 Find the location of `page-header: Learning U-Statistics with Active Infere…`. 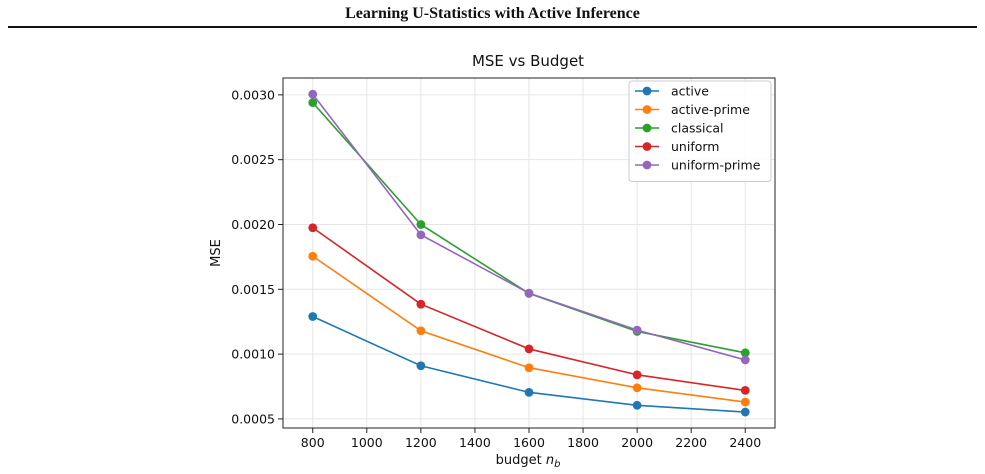

page-header: Learning U-Statistics with Active Infere… is located at coordinates (492, 13).